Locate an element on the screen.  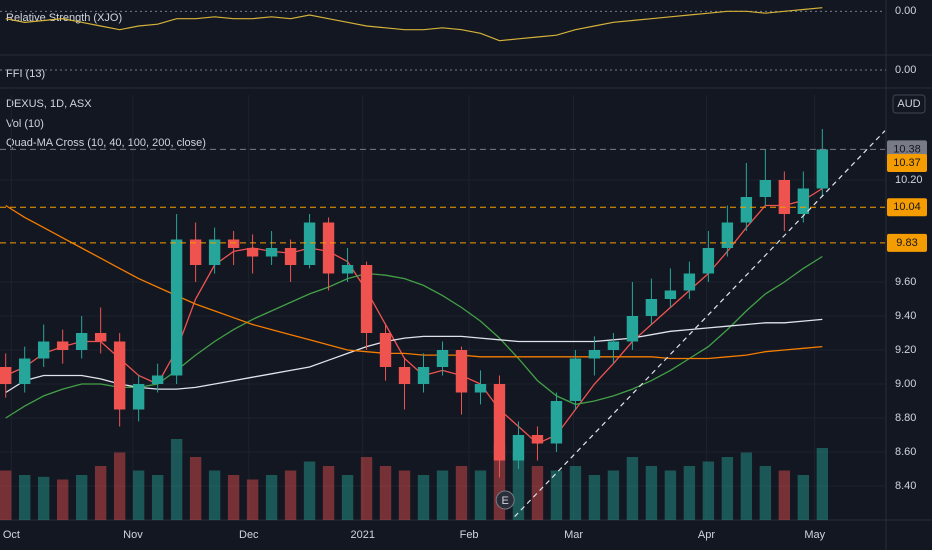
rs-line is located at coordinates (414, 24).